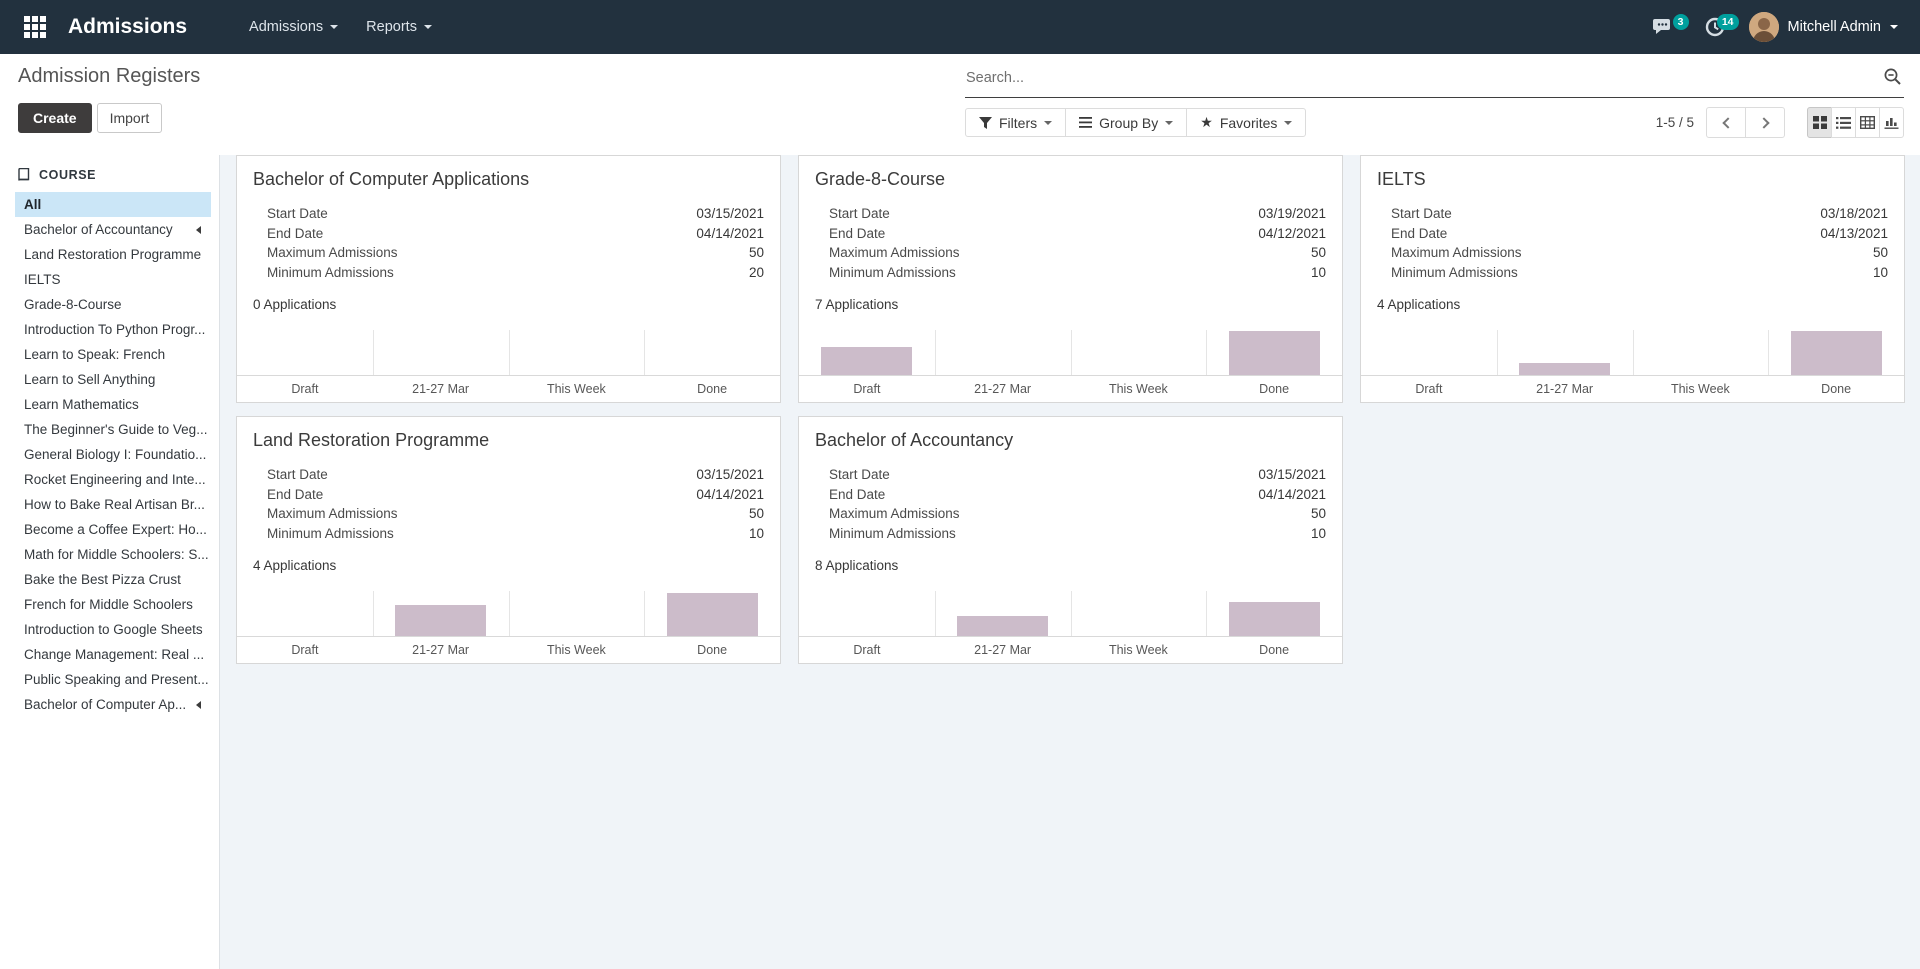 This screenshot has width=1920, height=969. I want to click on favorites-button: ★ Favorites, so click(1246, 122).